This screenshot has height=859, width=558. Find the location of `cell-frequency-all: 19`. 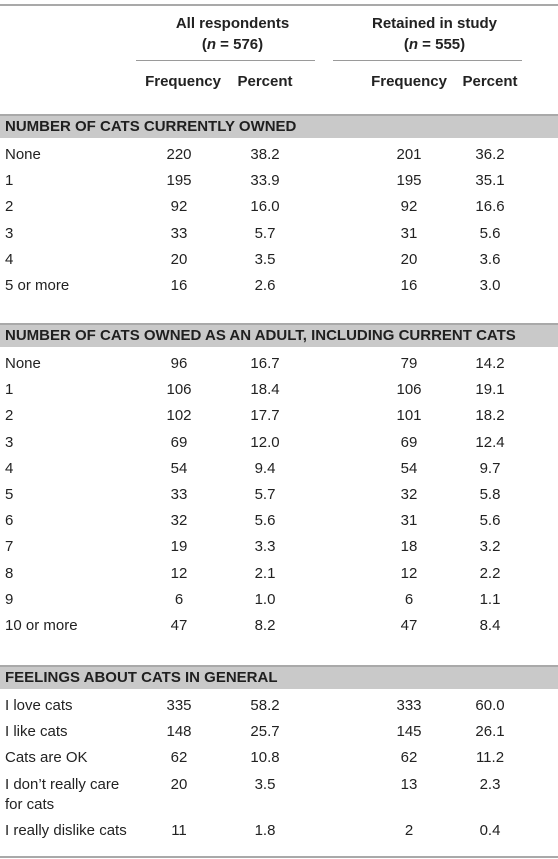

cell-frequency-all: 19 is located at coordinates (179, 547).